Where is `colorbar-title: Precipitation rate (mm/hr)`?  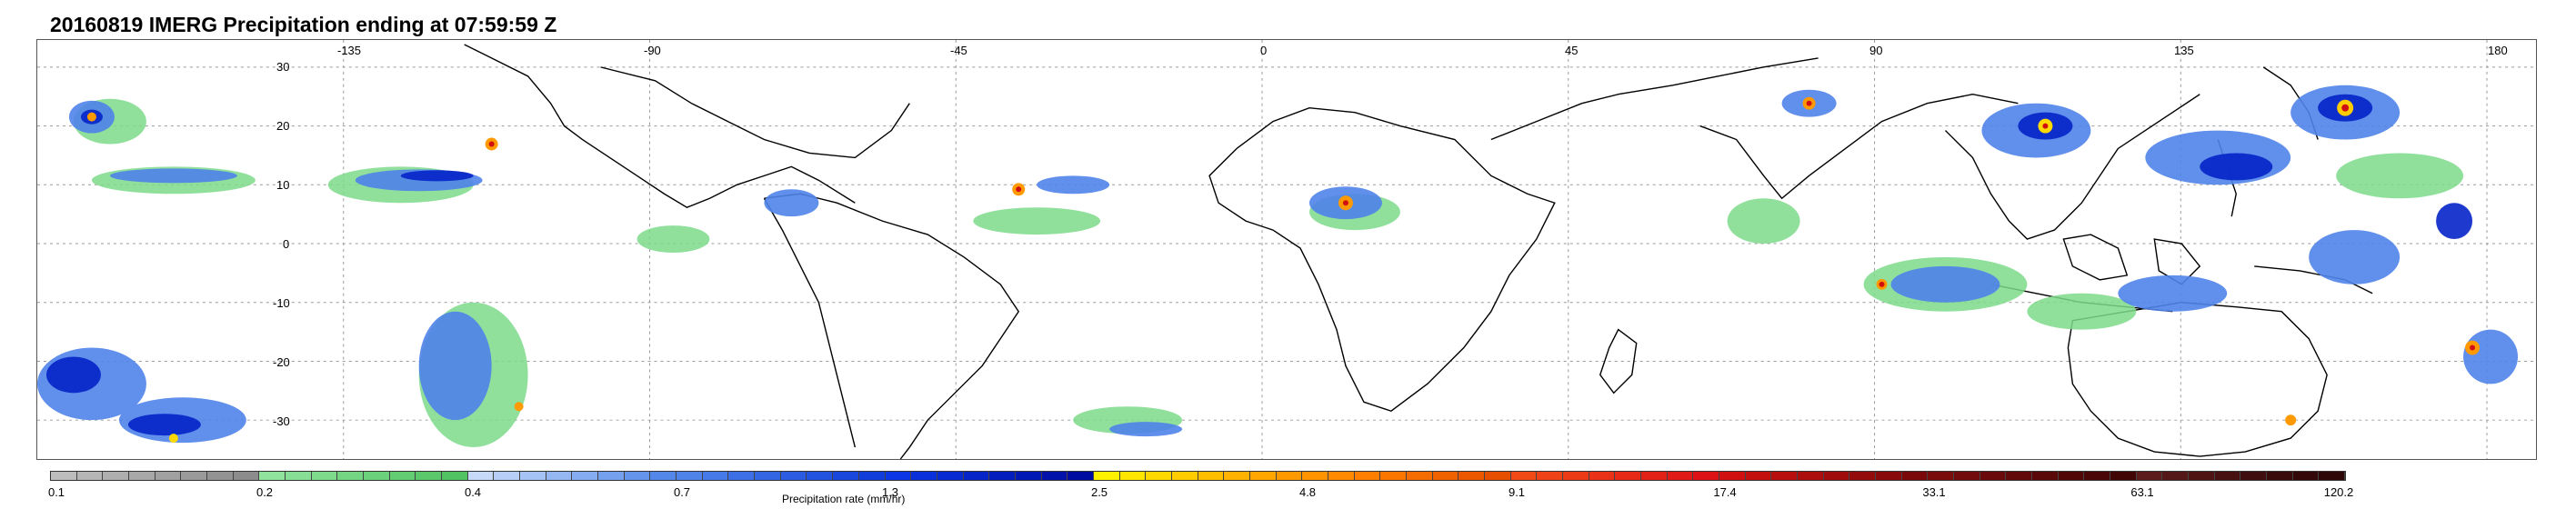 colorbar-title: Precipitation rate (mm/hr) is located at coordinates (844, 499).